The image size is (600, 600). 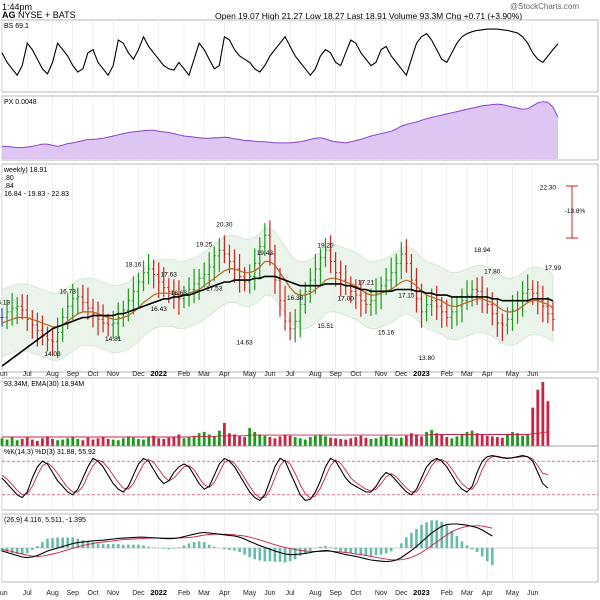 What do you see at coordinates (290, 593) in the screenshot?
I see `x-tick-label-13: Jul` at bounding box center [290, 593].